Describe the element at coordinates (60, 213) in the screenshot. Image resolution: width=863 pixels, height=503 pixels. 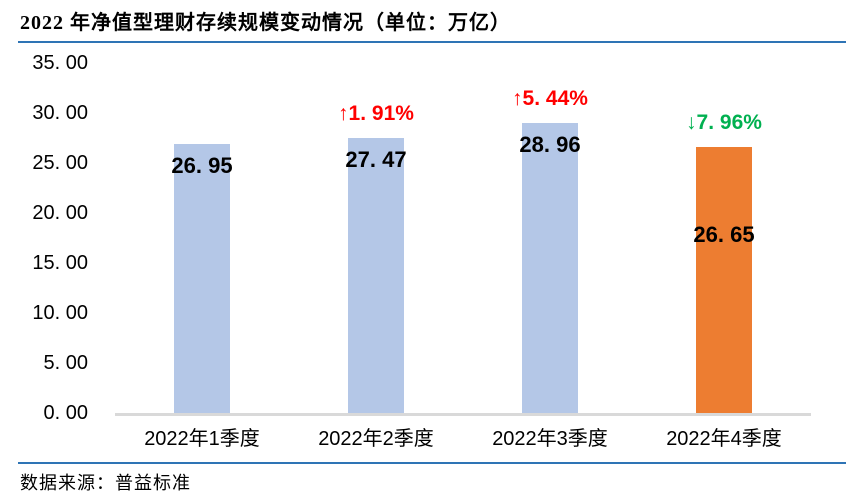
I see `y-tick-label: 20. 00` at that location.